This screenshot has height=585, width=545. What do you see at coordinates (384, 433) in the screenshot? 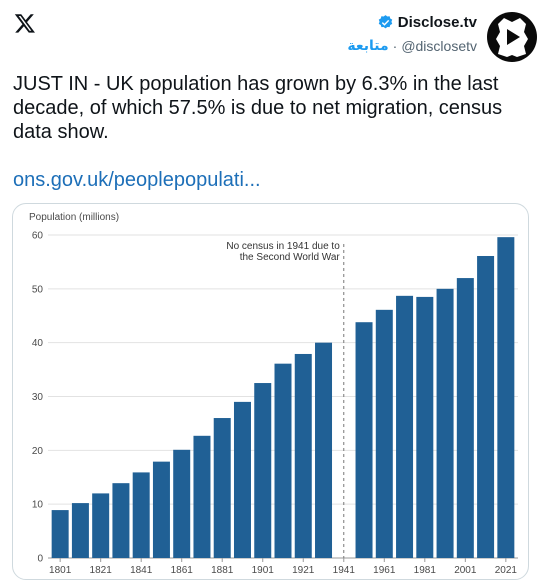
I see `bar-1961` at bounding box center [384, 433].